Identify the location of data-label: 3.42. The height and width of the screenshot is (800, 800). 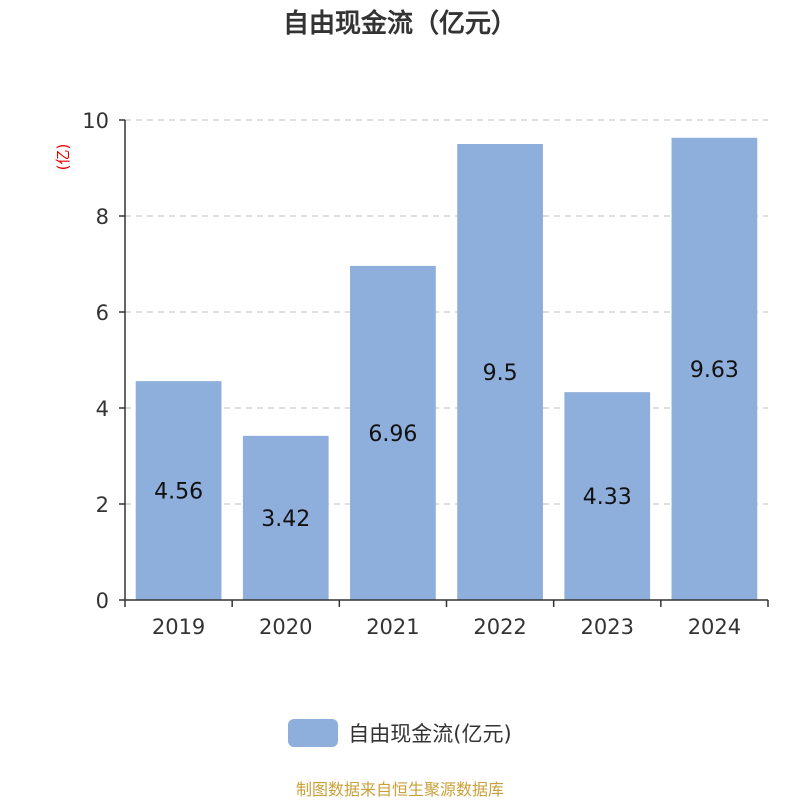
(285, 519).